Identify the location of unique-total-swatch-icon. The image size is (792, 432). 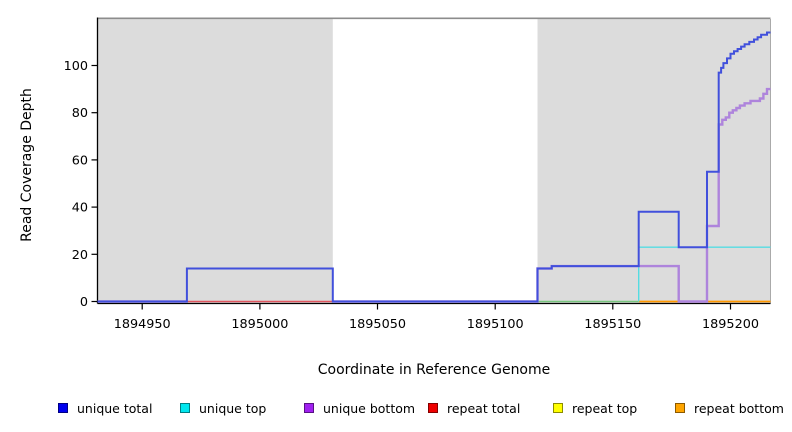
(63, 408).